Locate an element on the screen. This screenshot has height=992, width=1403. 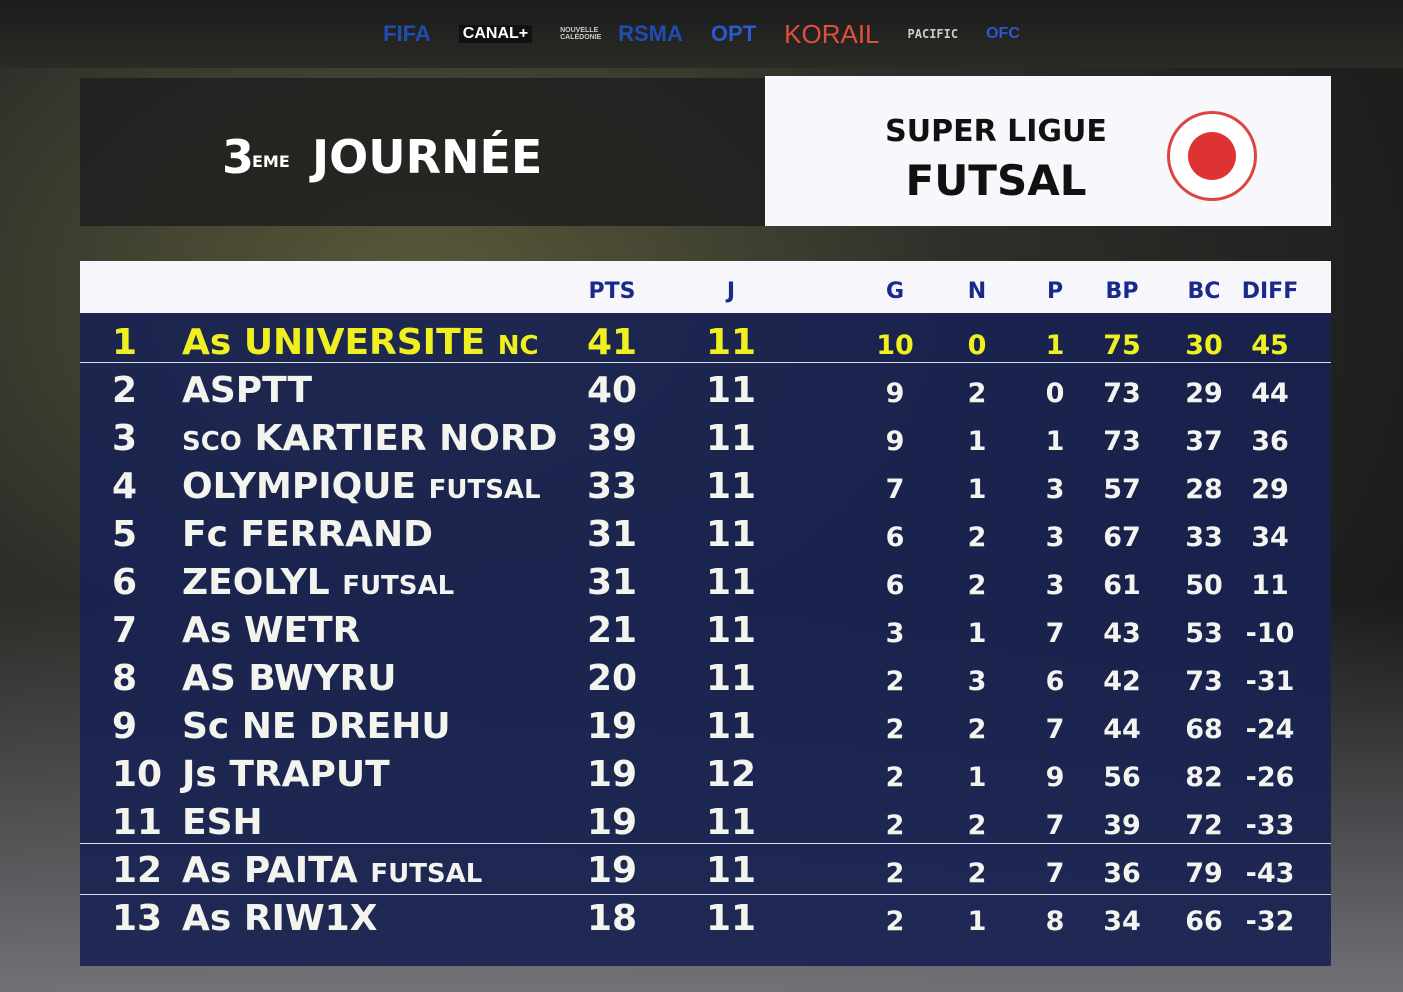
j-value: 12 is located at coordinates (731, 774).